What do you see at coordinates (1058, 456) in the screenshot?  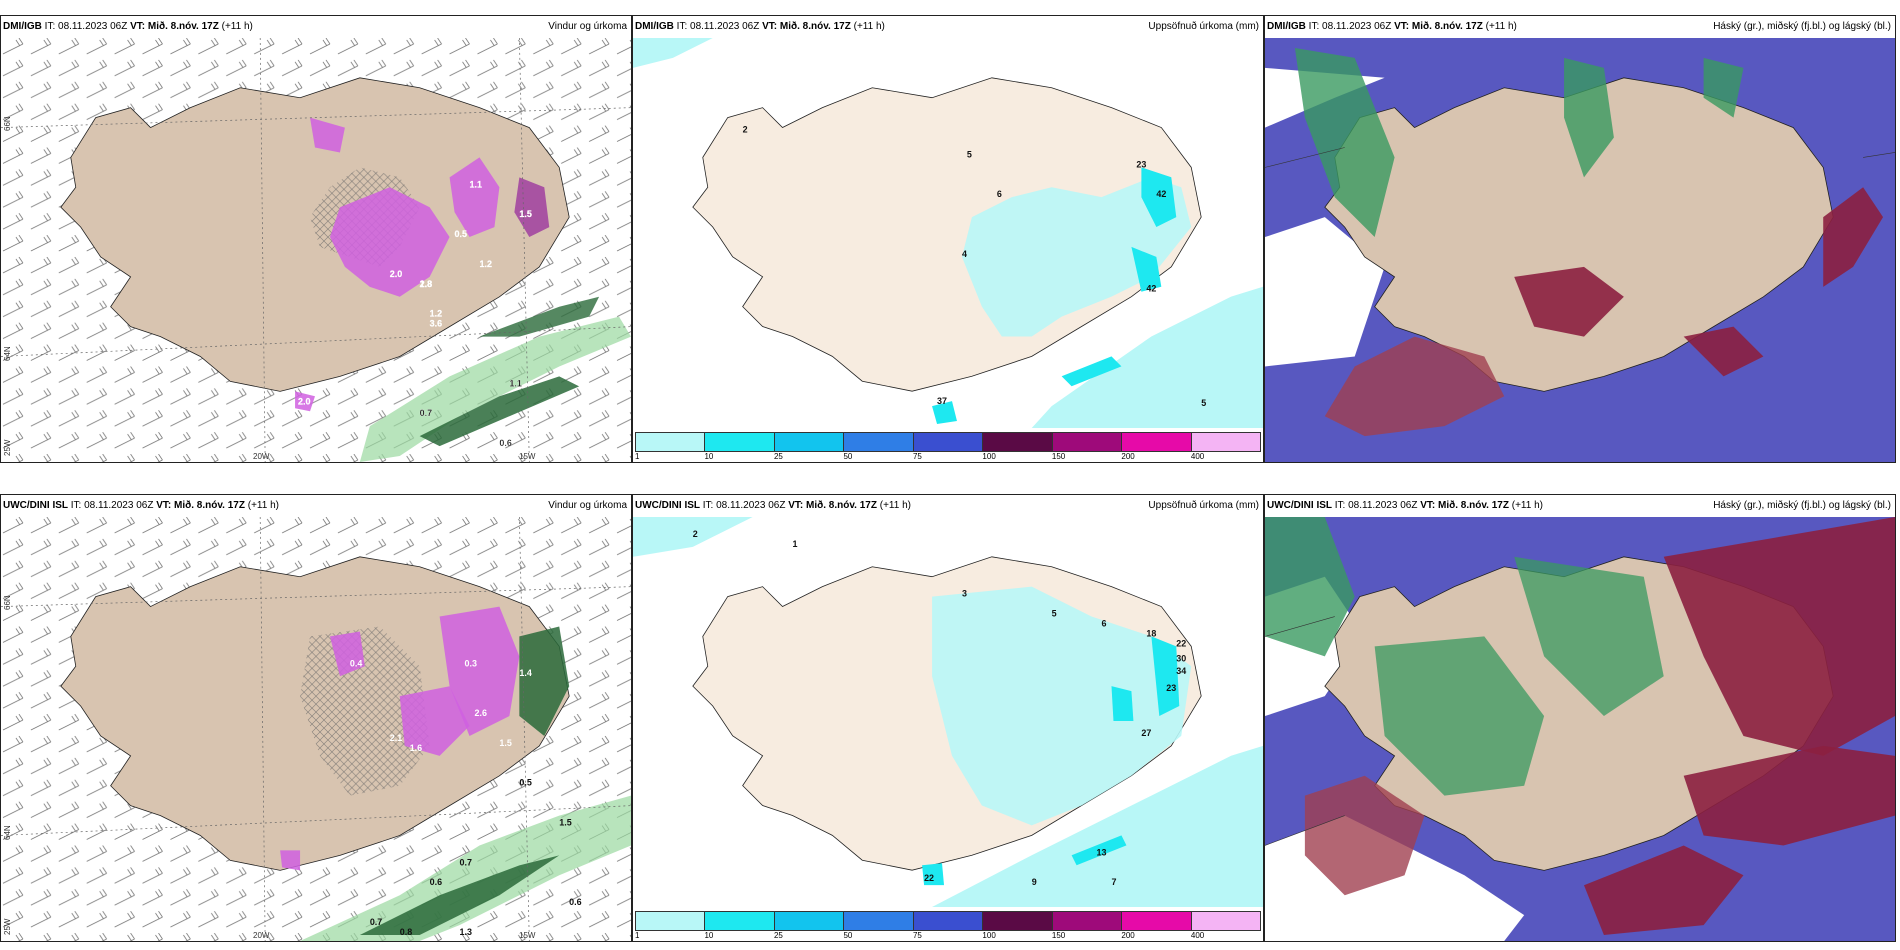 I see `legend-tick: 150` at bounding box center [1058, 456].